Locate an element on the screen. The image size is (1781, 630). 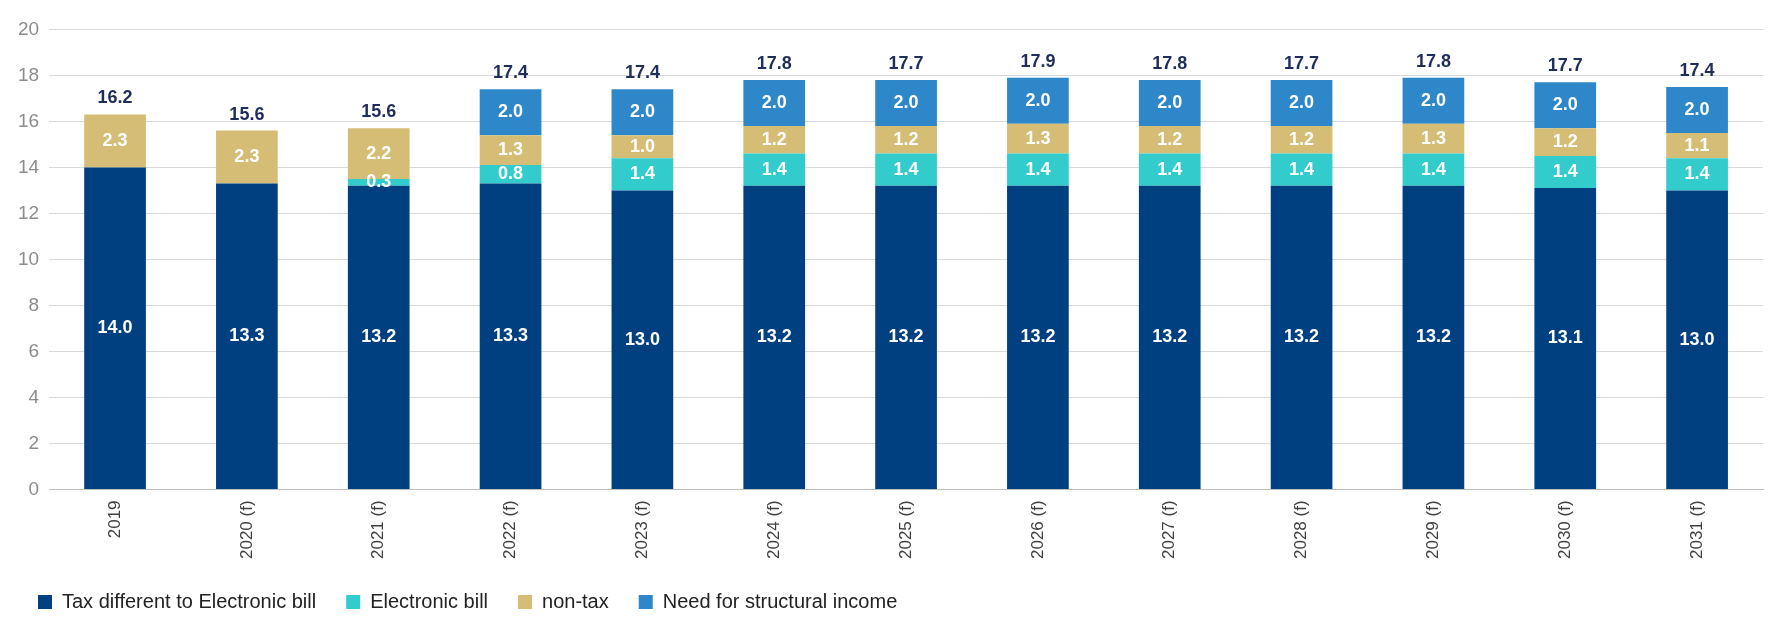
legend-label: Electronic bill is located at coordinates (429, 600).